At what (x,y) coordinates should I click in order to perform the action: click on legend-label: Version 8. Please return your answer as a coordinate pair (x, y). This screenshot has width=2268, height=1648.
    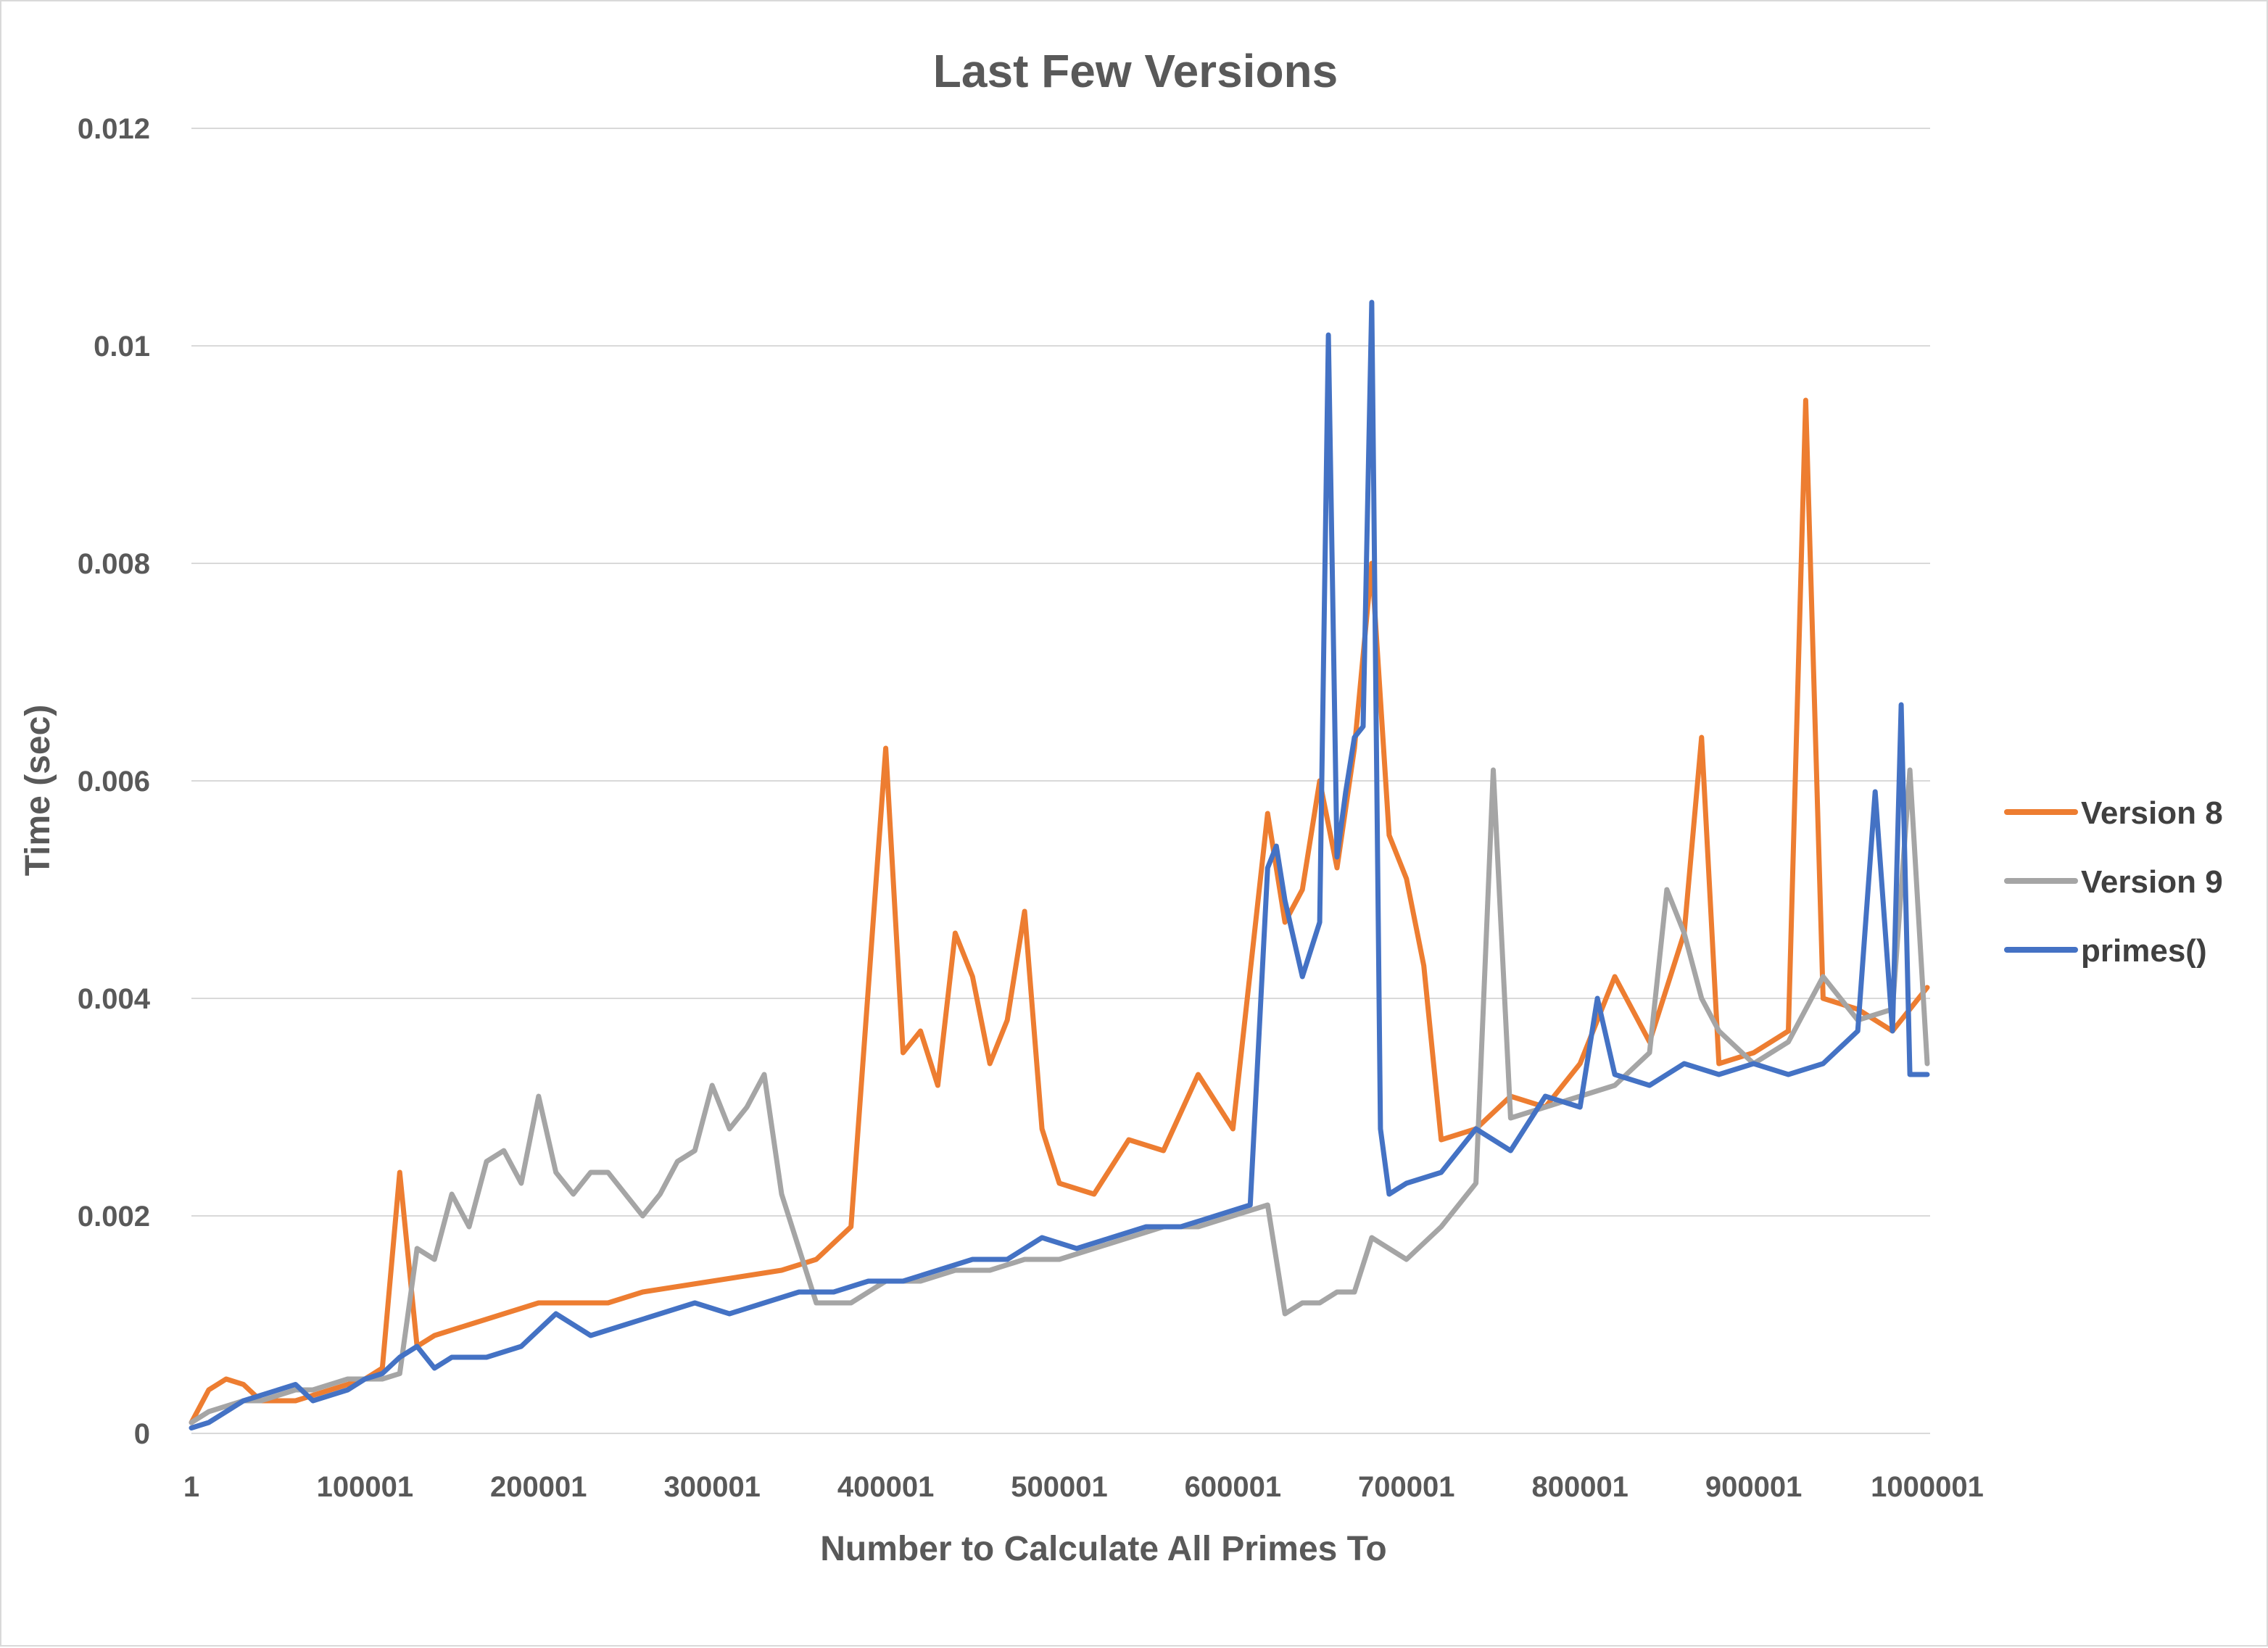
    Looking at the image, I should click on (2152, 813).